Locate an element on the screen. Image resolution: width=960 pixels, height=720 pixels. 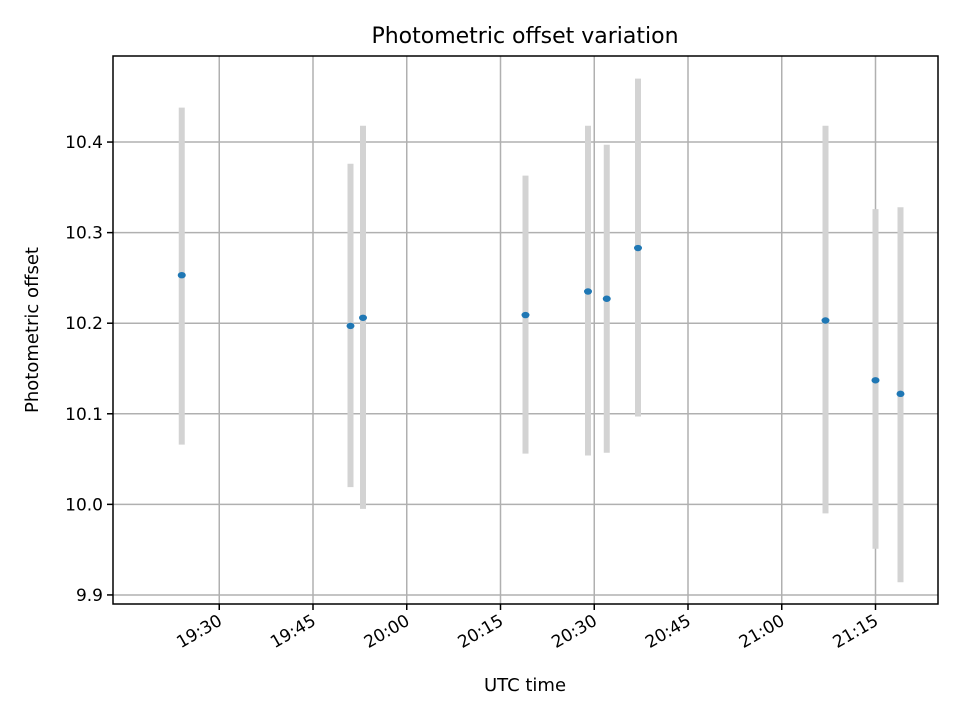
y-tick-label: 10.0 is located at coordinates (84, 505).